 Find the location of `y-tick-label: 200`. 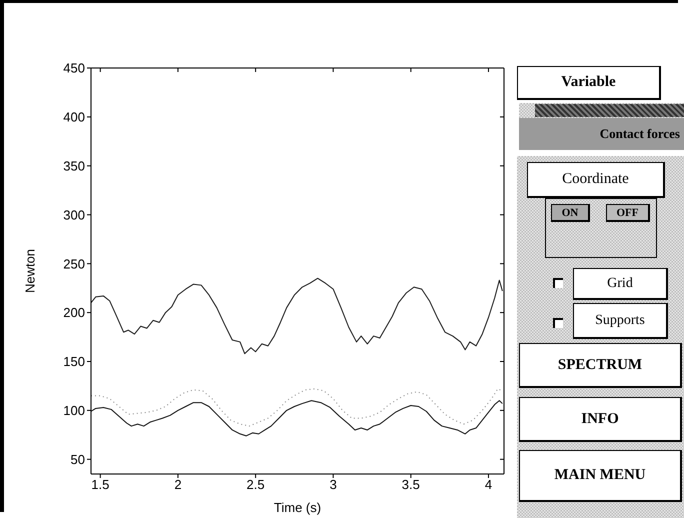

y-tick-label: 200 is located at coordinates (74, 312).